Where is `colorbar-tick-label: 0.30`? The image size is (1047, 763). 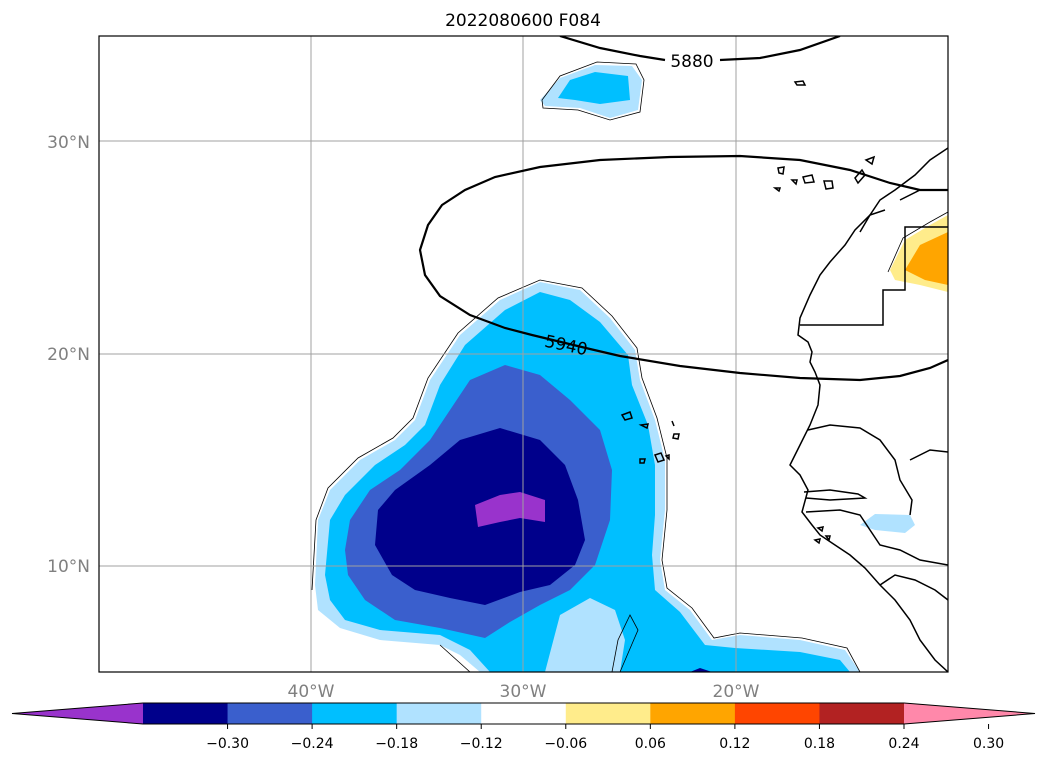
colorbar-tick-label: 0.30 is located at coordinates (988, 744).